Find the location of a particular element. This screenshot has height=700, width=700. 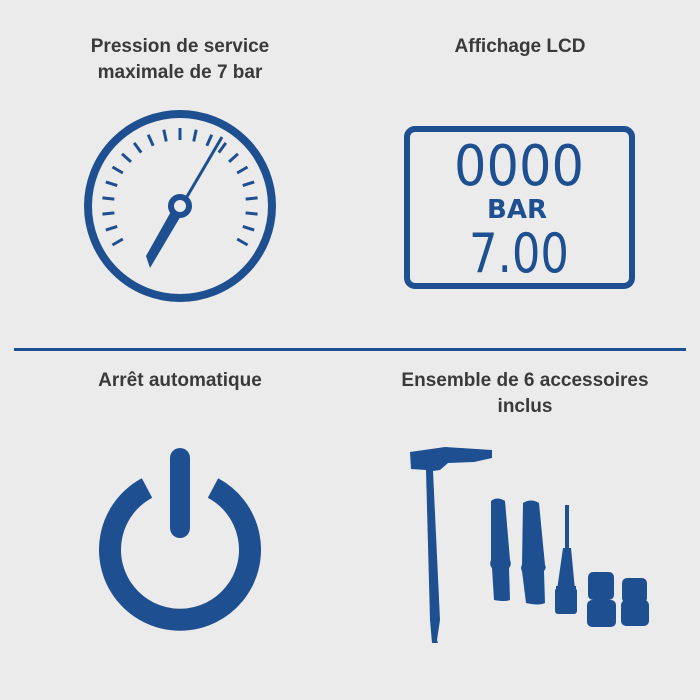

power-icon is located at coordinates (180, 539).